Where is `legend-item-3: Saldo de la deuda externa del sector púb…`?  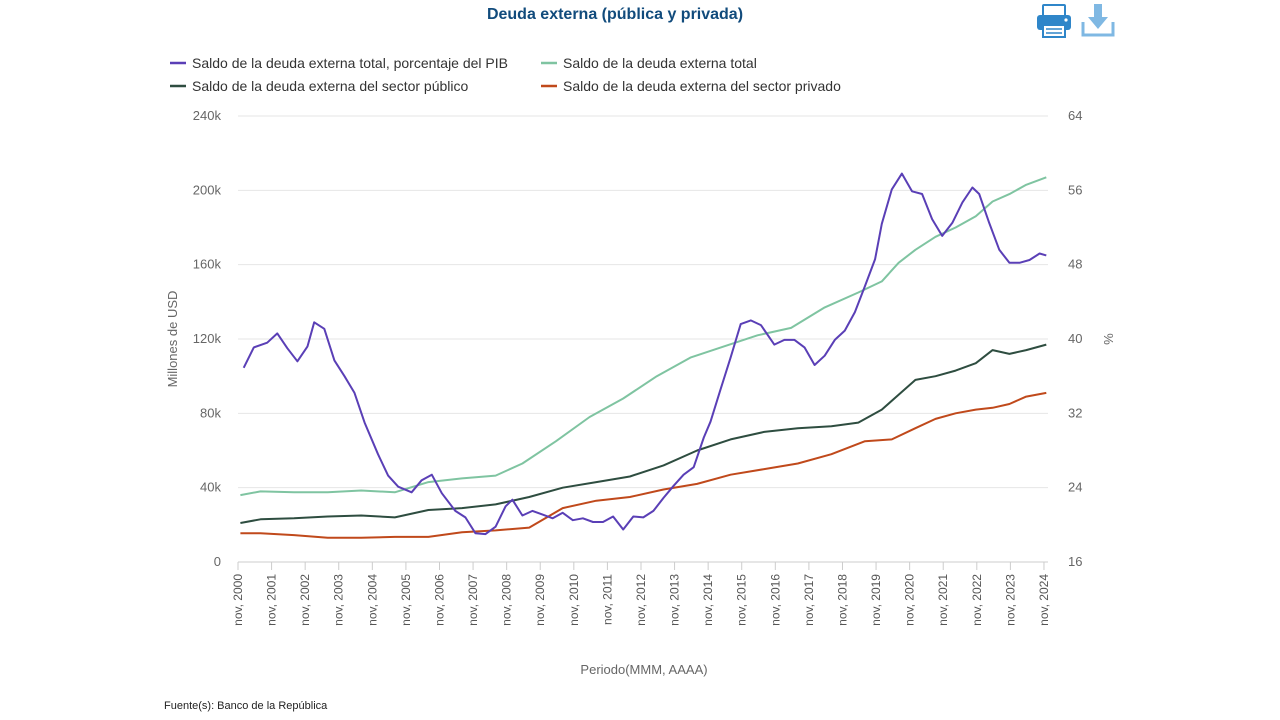 legend-item-3: Saldo de la deuda externa del sector púb… is located at coordinates (330, 86).